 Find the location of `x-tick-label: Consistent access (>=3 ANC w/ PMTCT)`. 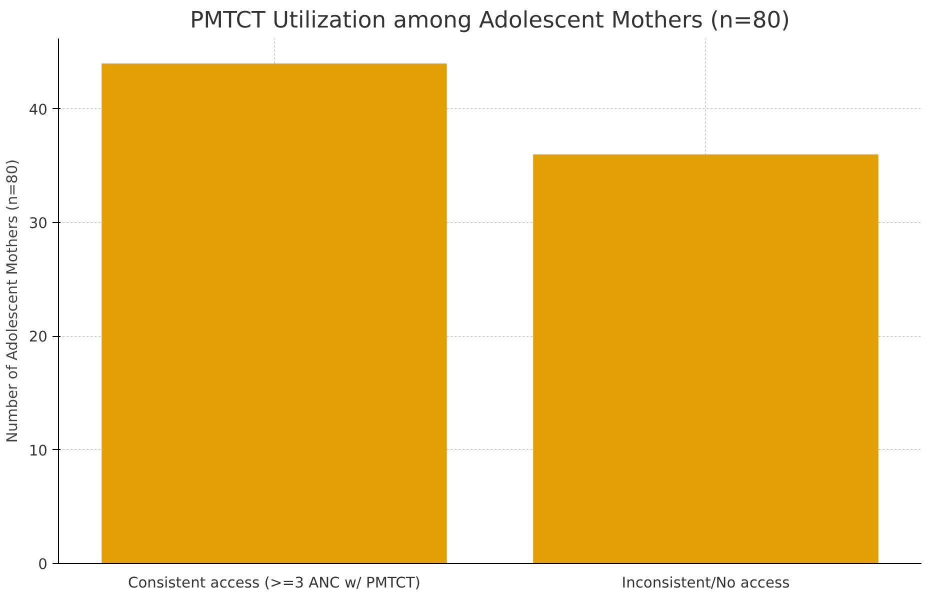

x-tick-label: Consistent access (>=3 ANC w/ PMTCT) is located at coordinates (274, 583).